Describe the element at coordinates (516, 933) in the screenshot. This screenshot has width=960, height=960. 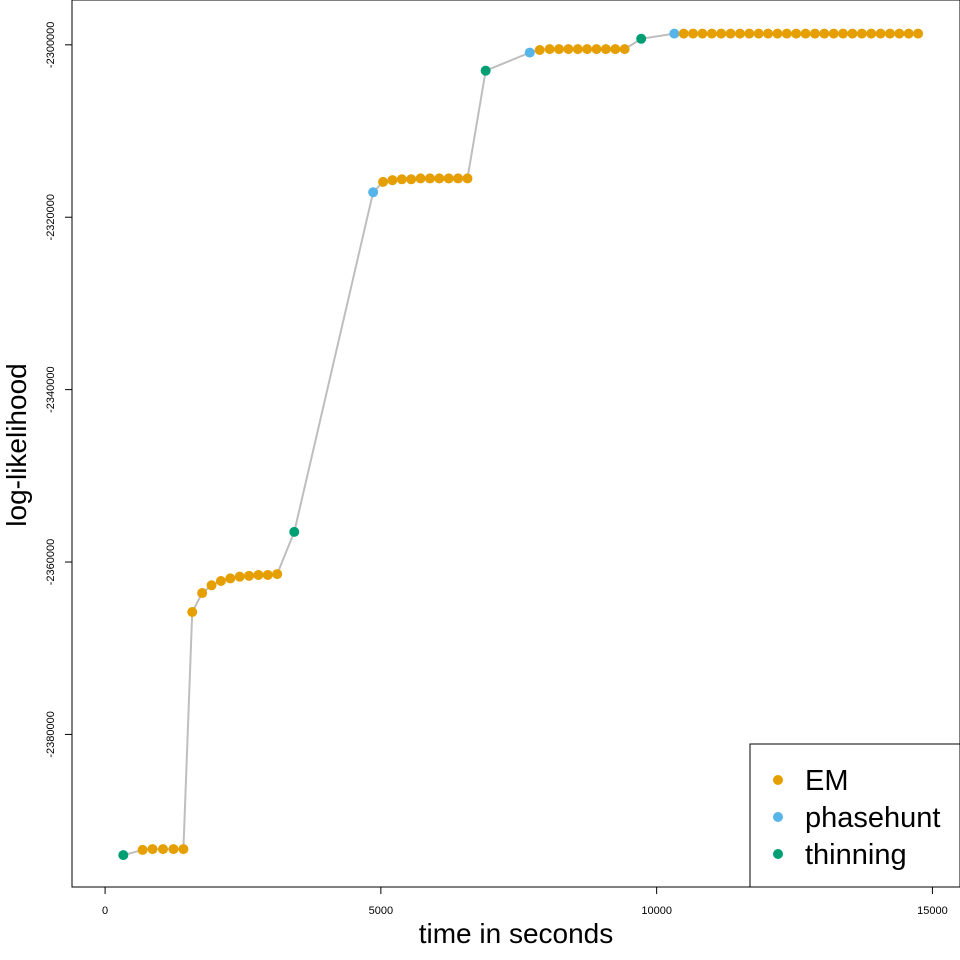
I see `x-axis-title: time in seconds` at that location.